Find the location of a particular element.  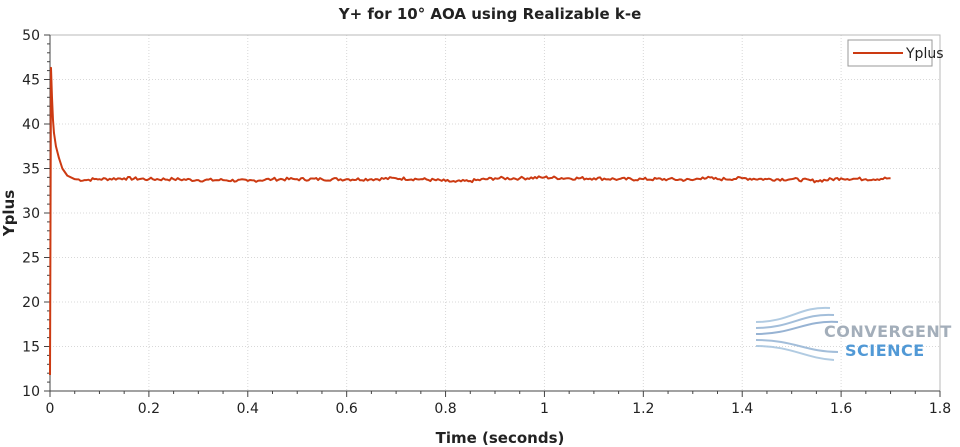

convergent-science-logo: CONVERGENT SCIENCE is located at coordinates (853, 333).